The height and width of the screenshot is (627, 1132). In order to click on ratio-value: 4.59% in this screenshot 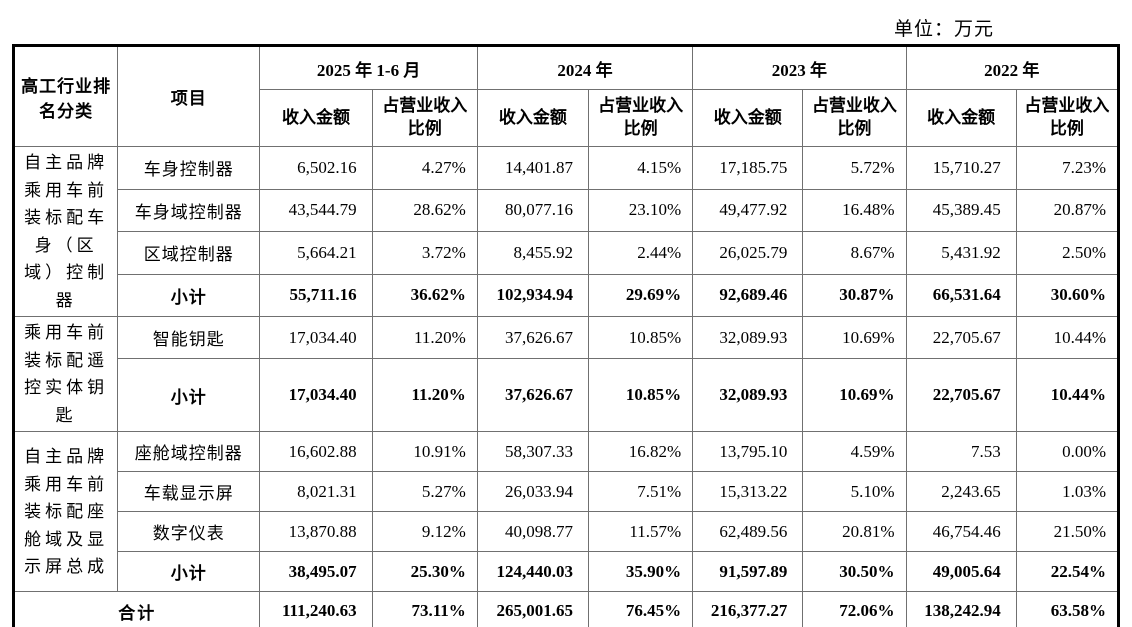, I will do `click(854, 452)`.